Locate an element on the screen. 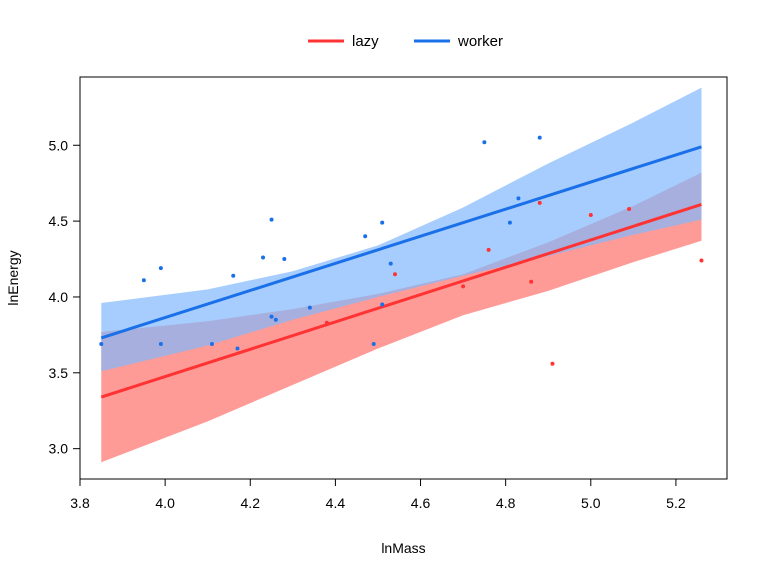  y-axis: 3.0 3.5 4.0 4.5 5.0 is located at coordinates (65, 297).